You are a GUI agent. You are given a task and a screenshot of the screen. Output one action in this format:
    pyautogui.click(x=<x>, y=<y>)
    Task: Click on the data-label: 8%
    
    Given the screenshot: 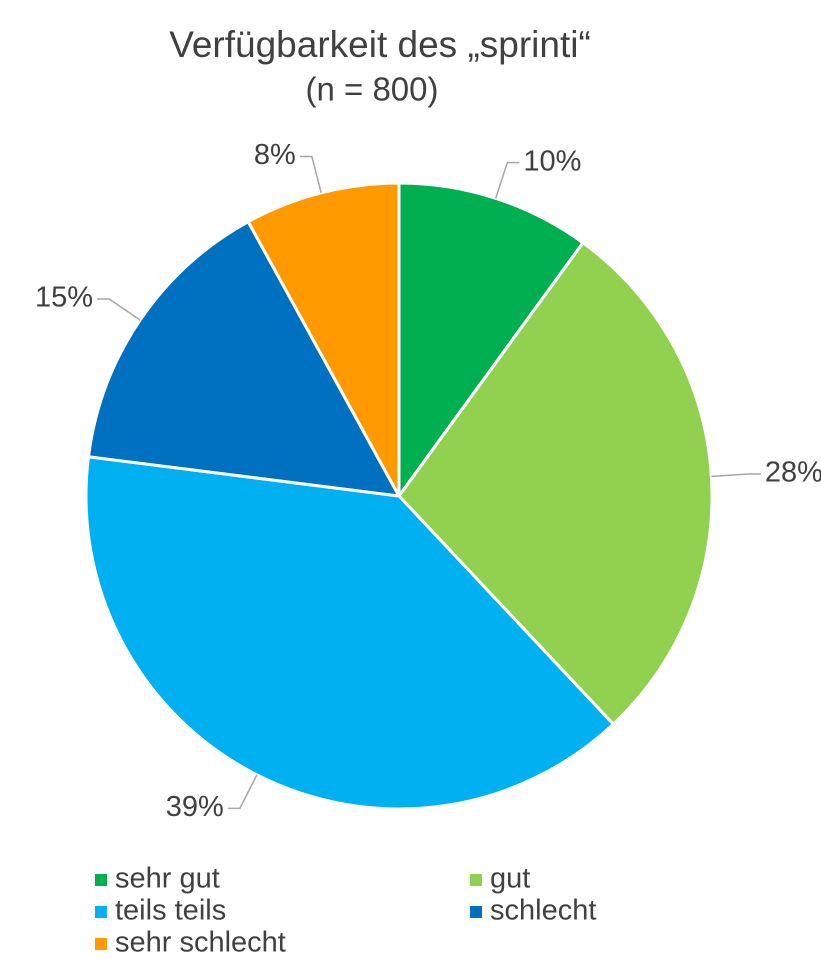 What is the action you would take?
    pyautogui.click(x=275, y=155)
    